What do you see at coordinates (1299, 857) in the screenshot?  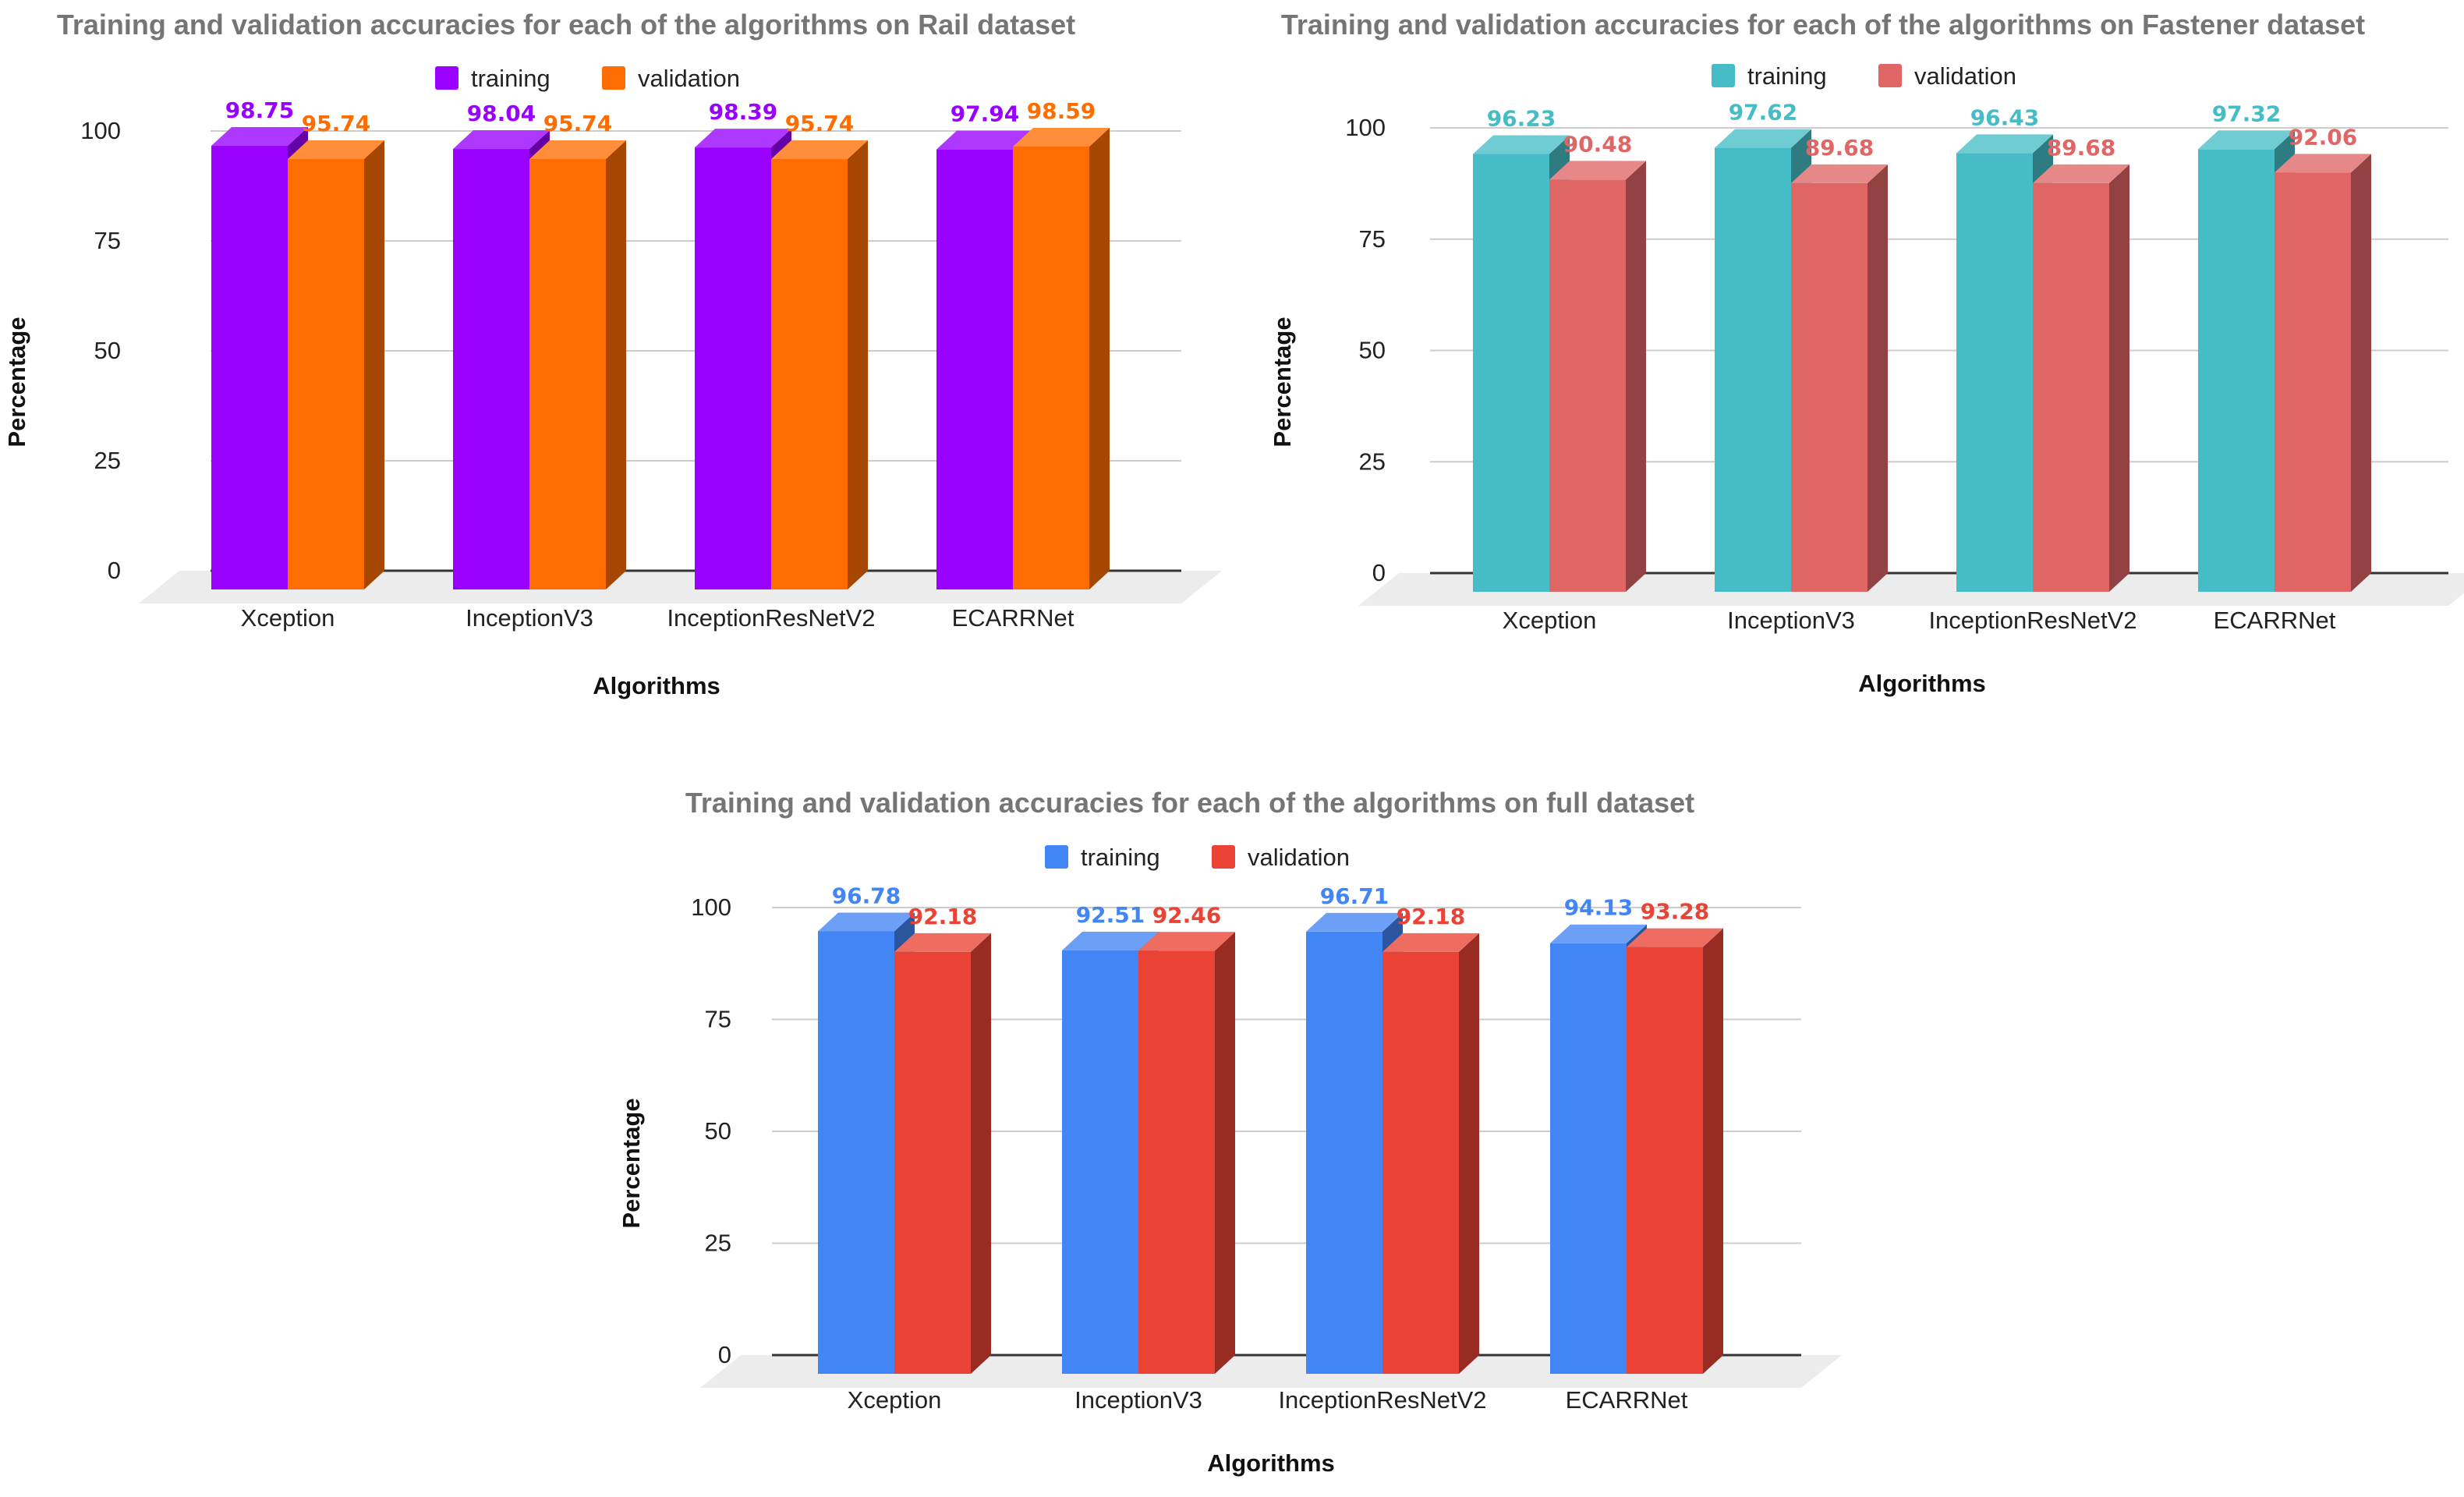 I see `legend-label-validation: validation` at bounding box center [1299, 857].